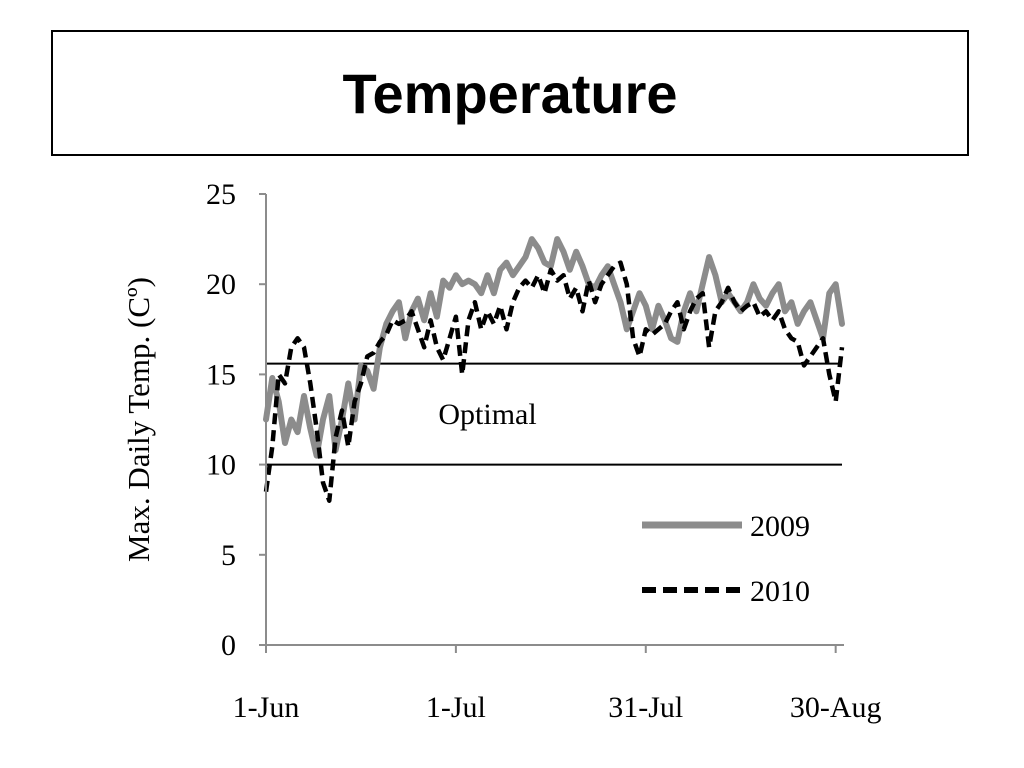  I want to click on annotations: Optimal, so click(487, 414).